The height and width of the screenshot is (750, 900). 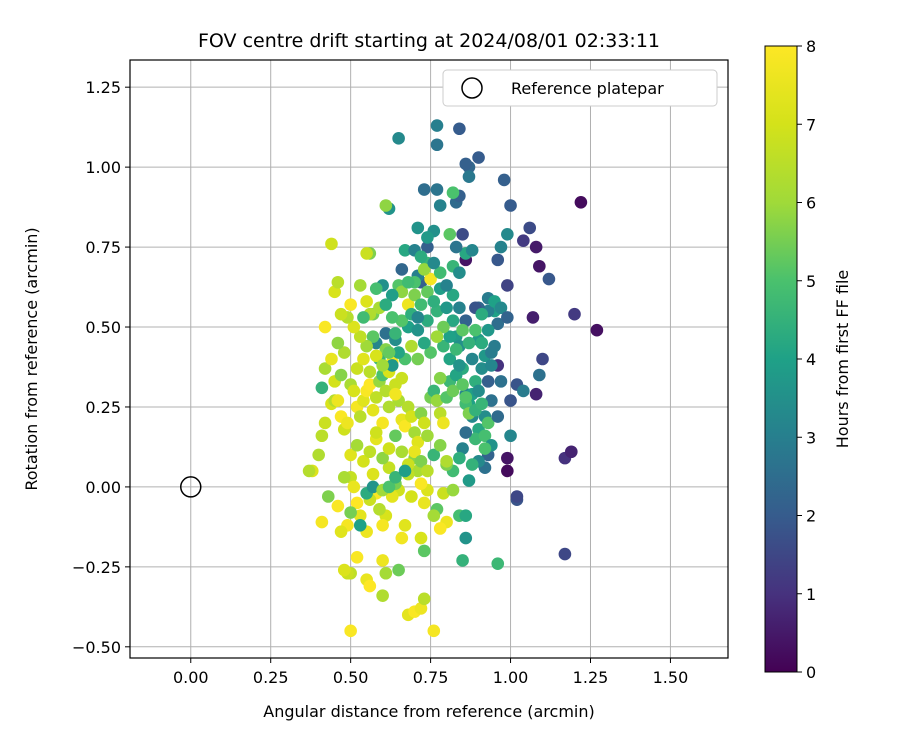 I want to click on x-tick-label: 1.25, so click(x=591, y=677).